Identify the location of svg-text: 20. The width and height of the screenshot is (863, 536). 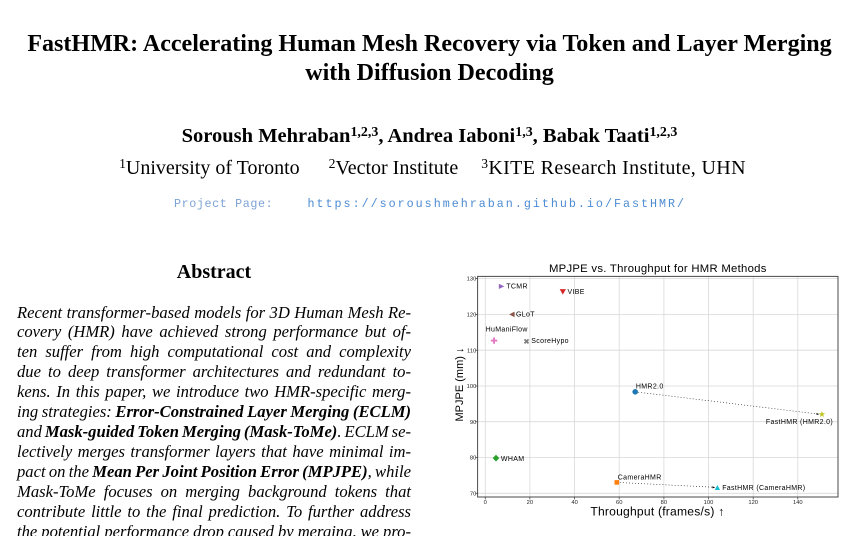
(530, 503).